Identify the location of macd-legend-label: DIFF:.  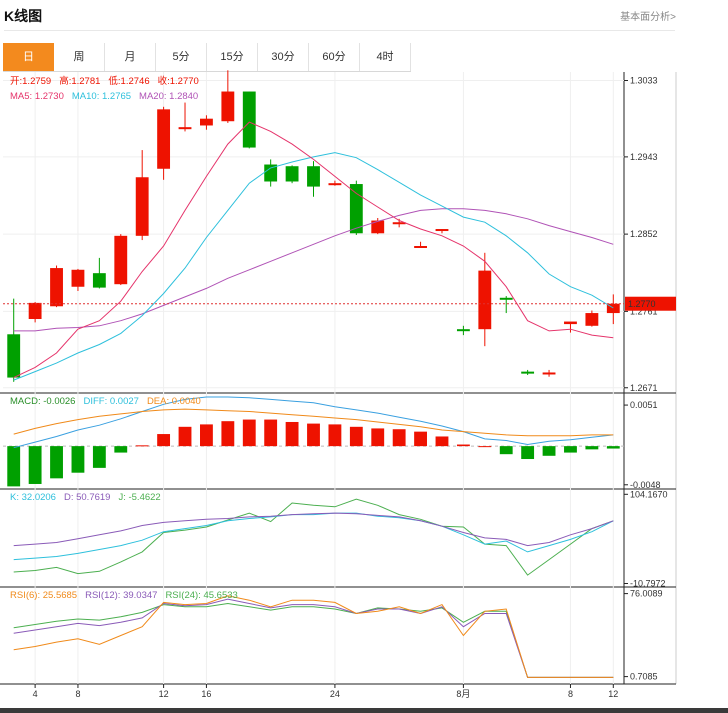
(96, 401).